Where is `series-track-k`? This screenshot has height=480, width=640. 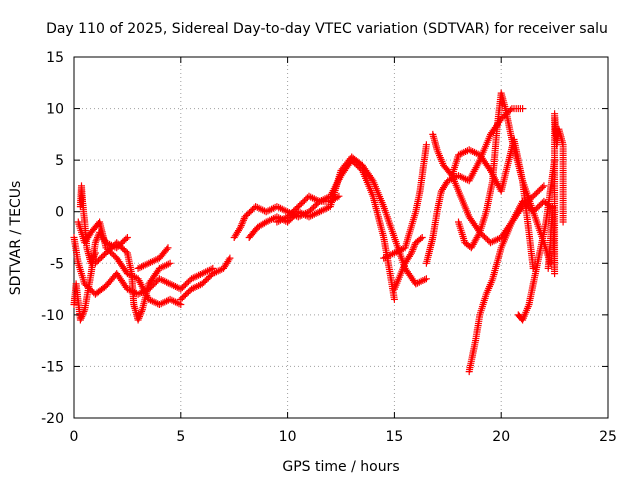
series-track-k is located at coordinates (405, 201).